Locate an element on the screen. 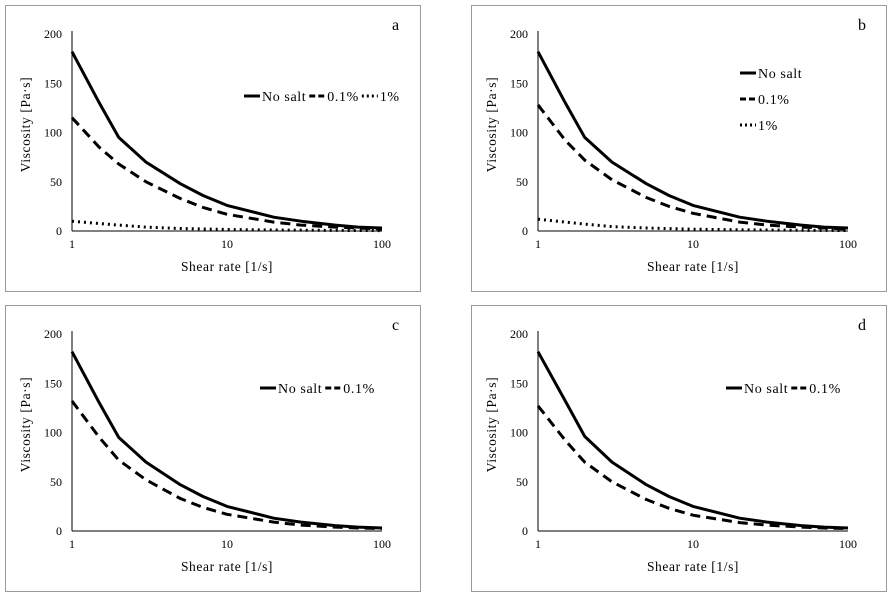 This screenshot has height=599, width=891. panel-letter: c is located at coordinates (395, 325).